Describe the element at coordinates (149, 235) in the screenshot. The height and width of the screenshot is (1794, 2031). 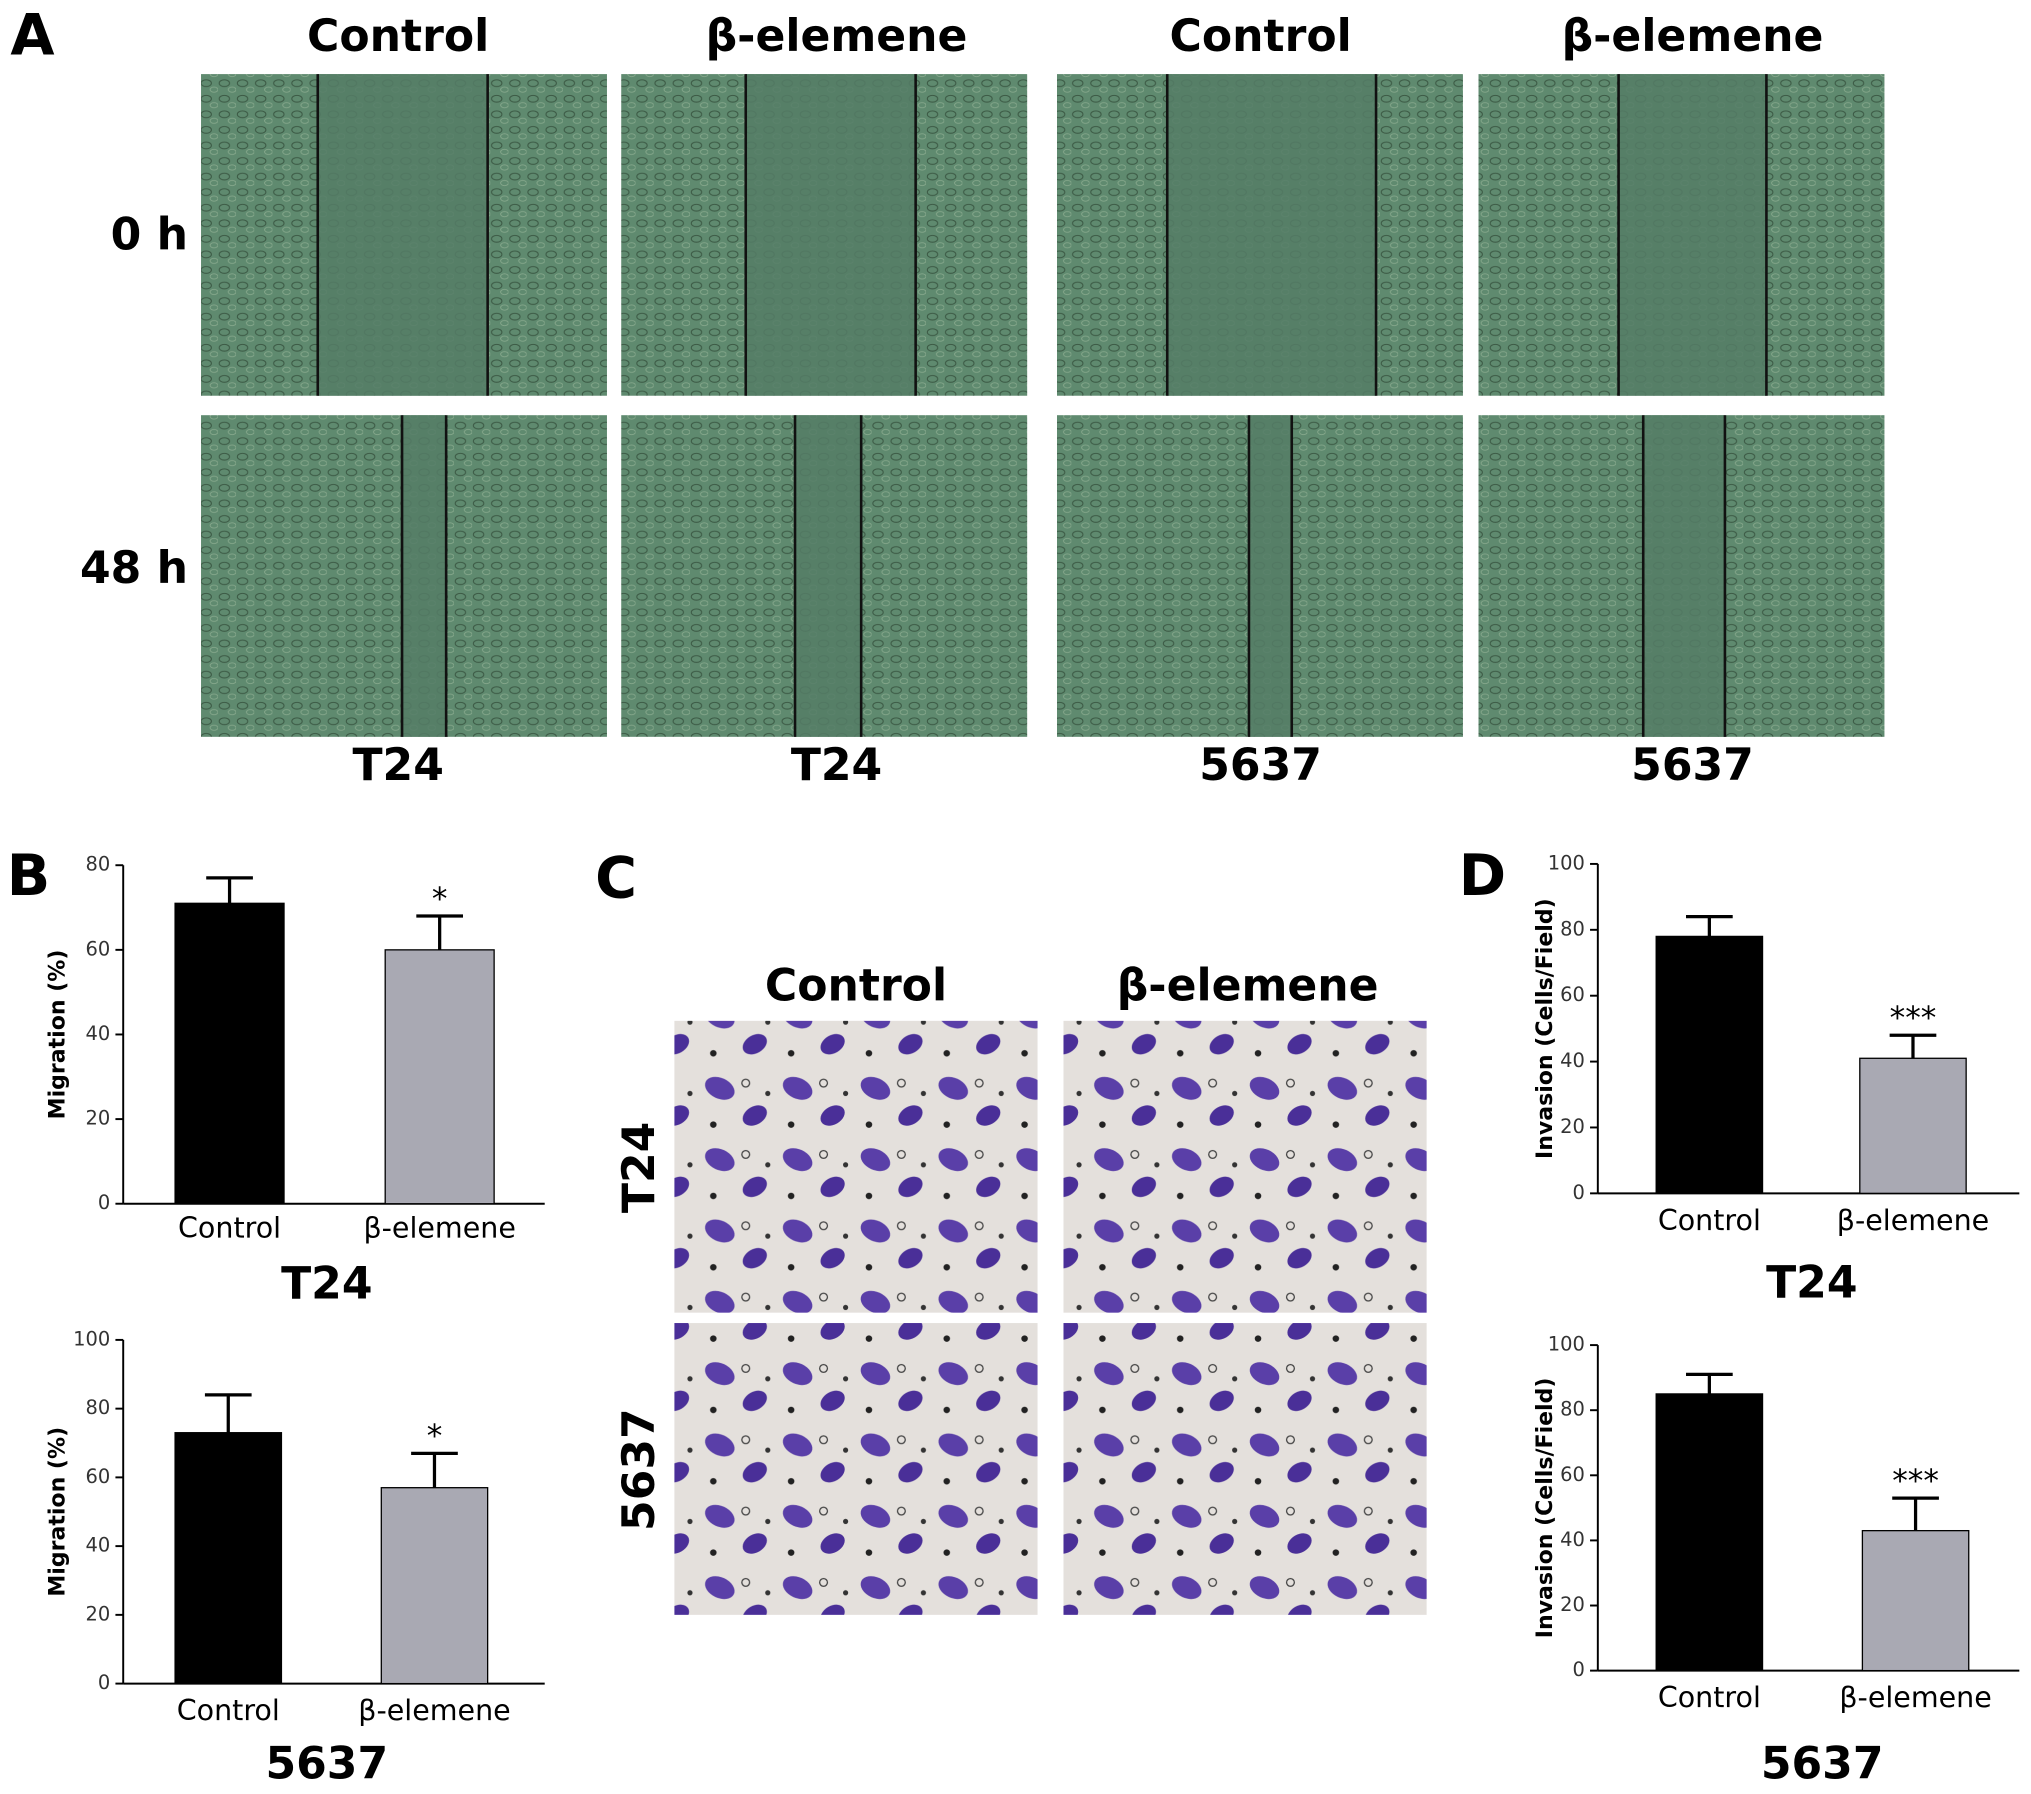
I see `row-label: 0 h` at that location.